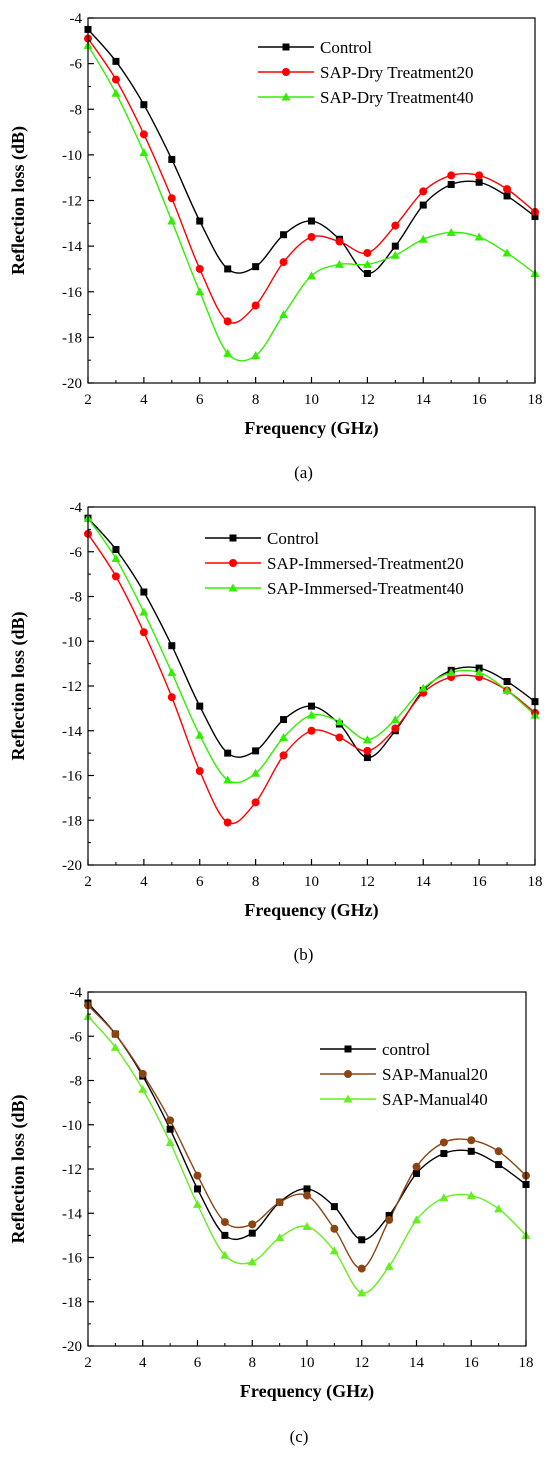 This screenshot has height=1460, width=550. Describe the element at coordinates (144, 882) in the screenshot. I see `x-tick-label: 4` at that location.